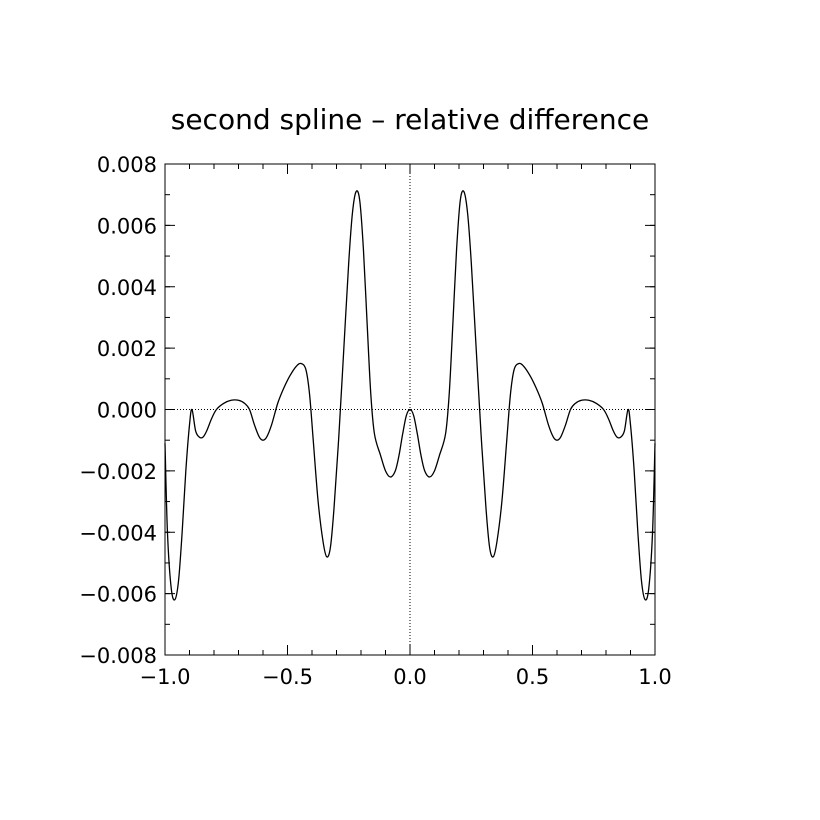 The height and width of the screenshot is (820, 820). What do you see at coordinates (118, 472) in the screenshot?
I see `y-tick-label: −0.002` at bounding box center [118, 472].